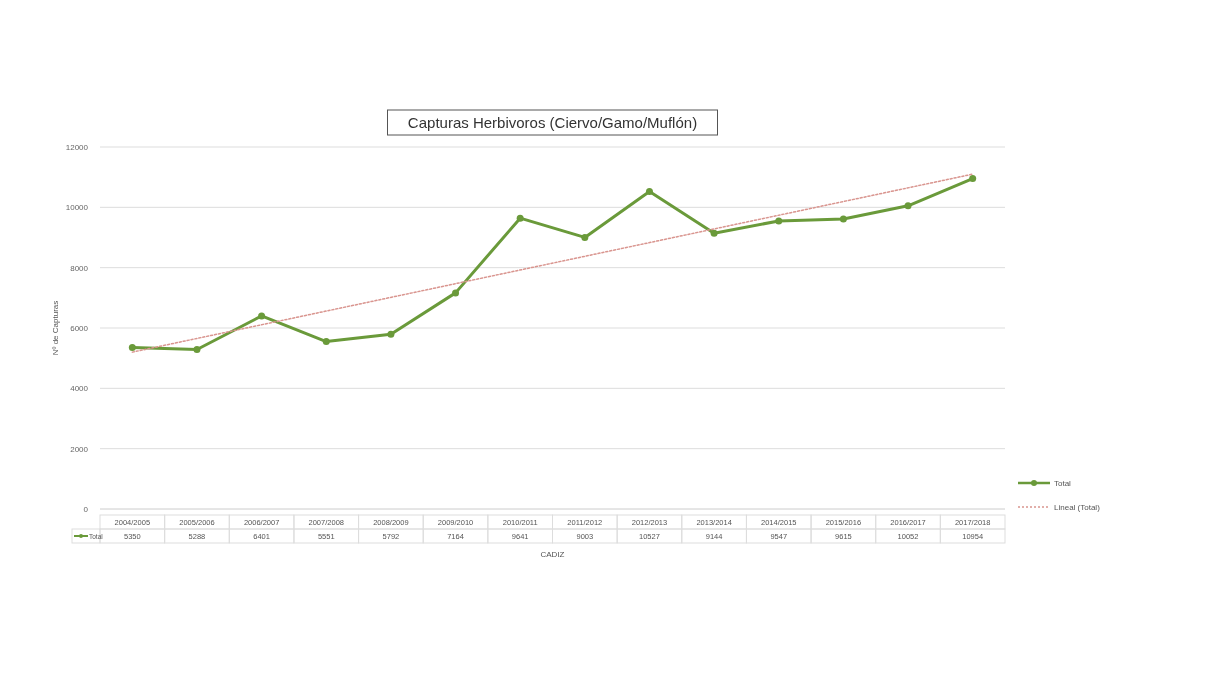 The height and width of the screenshot is (684, 1207). What do you see at coordinates (79, 328) in the screenshot?
I see `y-tick-label: 6000` at bounding box center [79, 328].